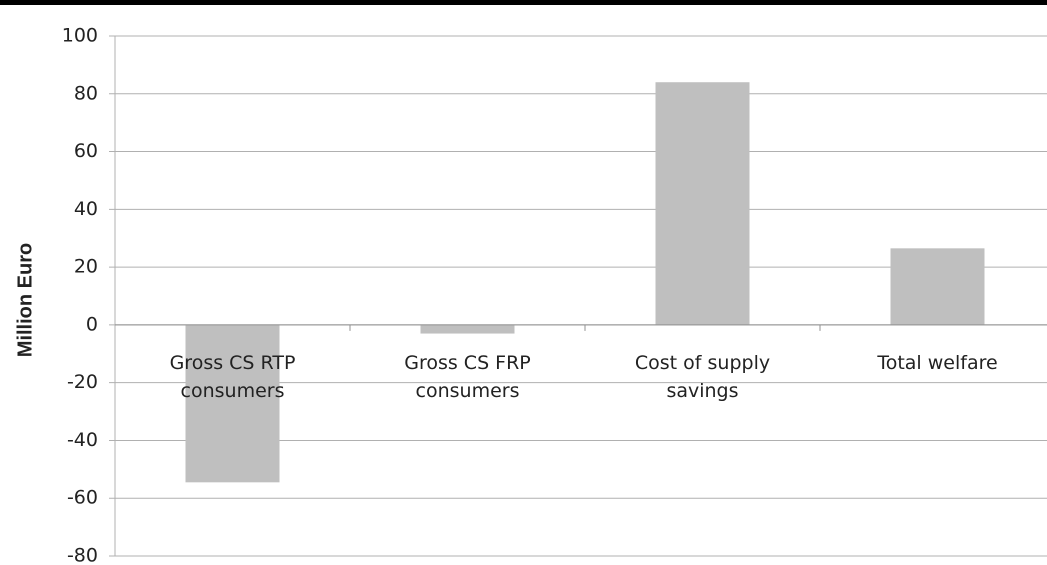 The width and height of the screenshot is (1047, 565). I want to click on y-tick-label: -20, so click(82, 382).